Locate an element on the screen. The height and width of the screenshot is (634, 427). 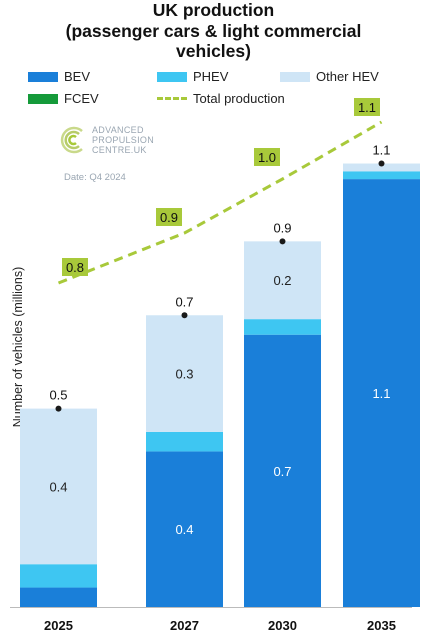
legend-swatch-bev is located at coordinates (43, 76).